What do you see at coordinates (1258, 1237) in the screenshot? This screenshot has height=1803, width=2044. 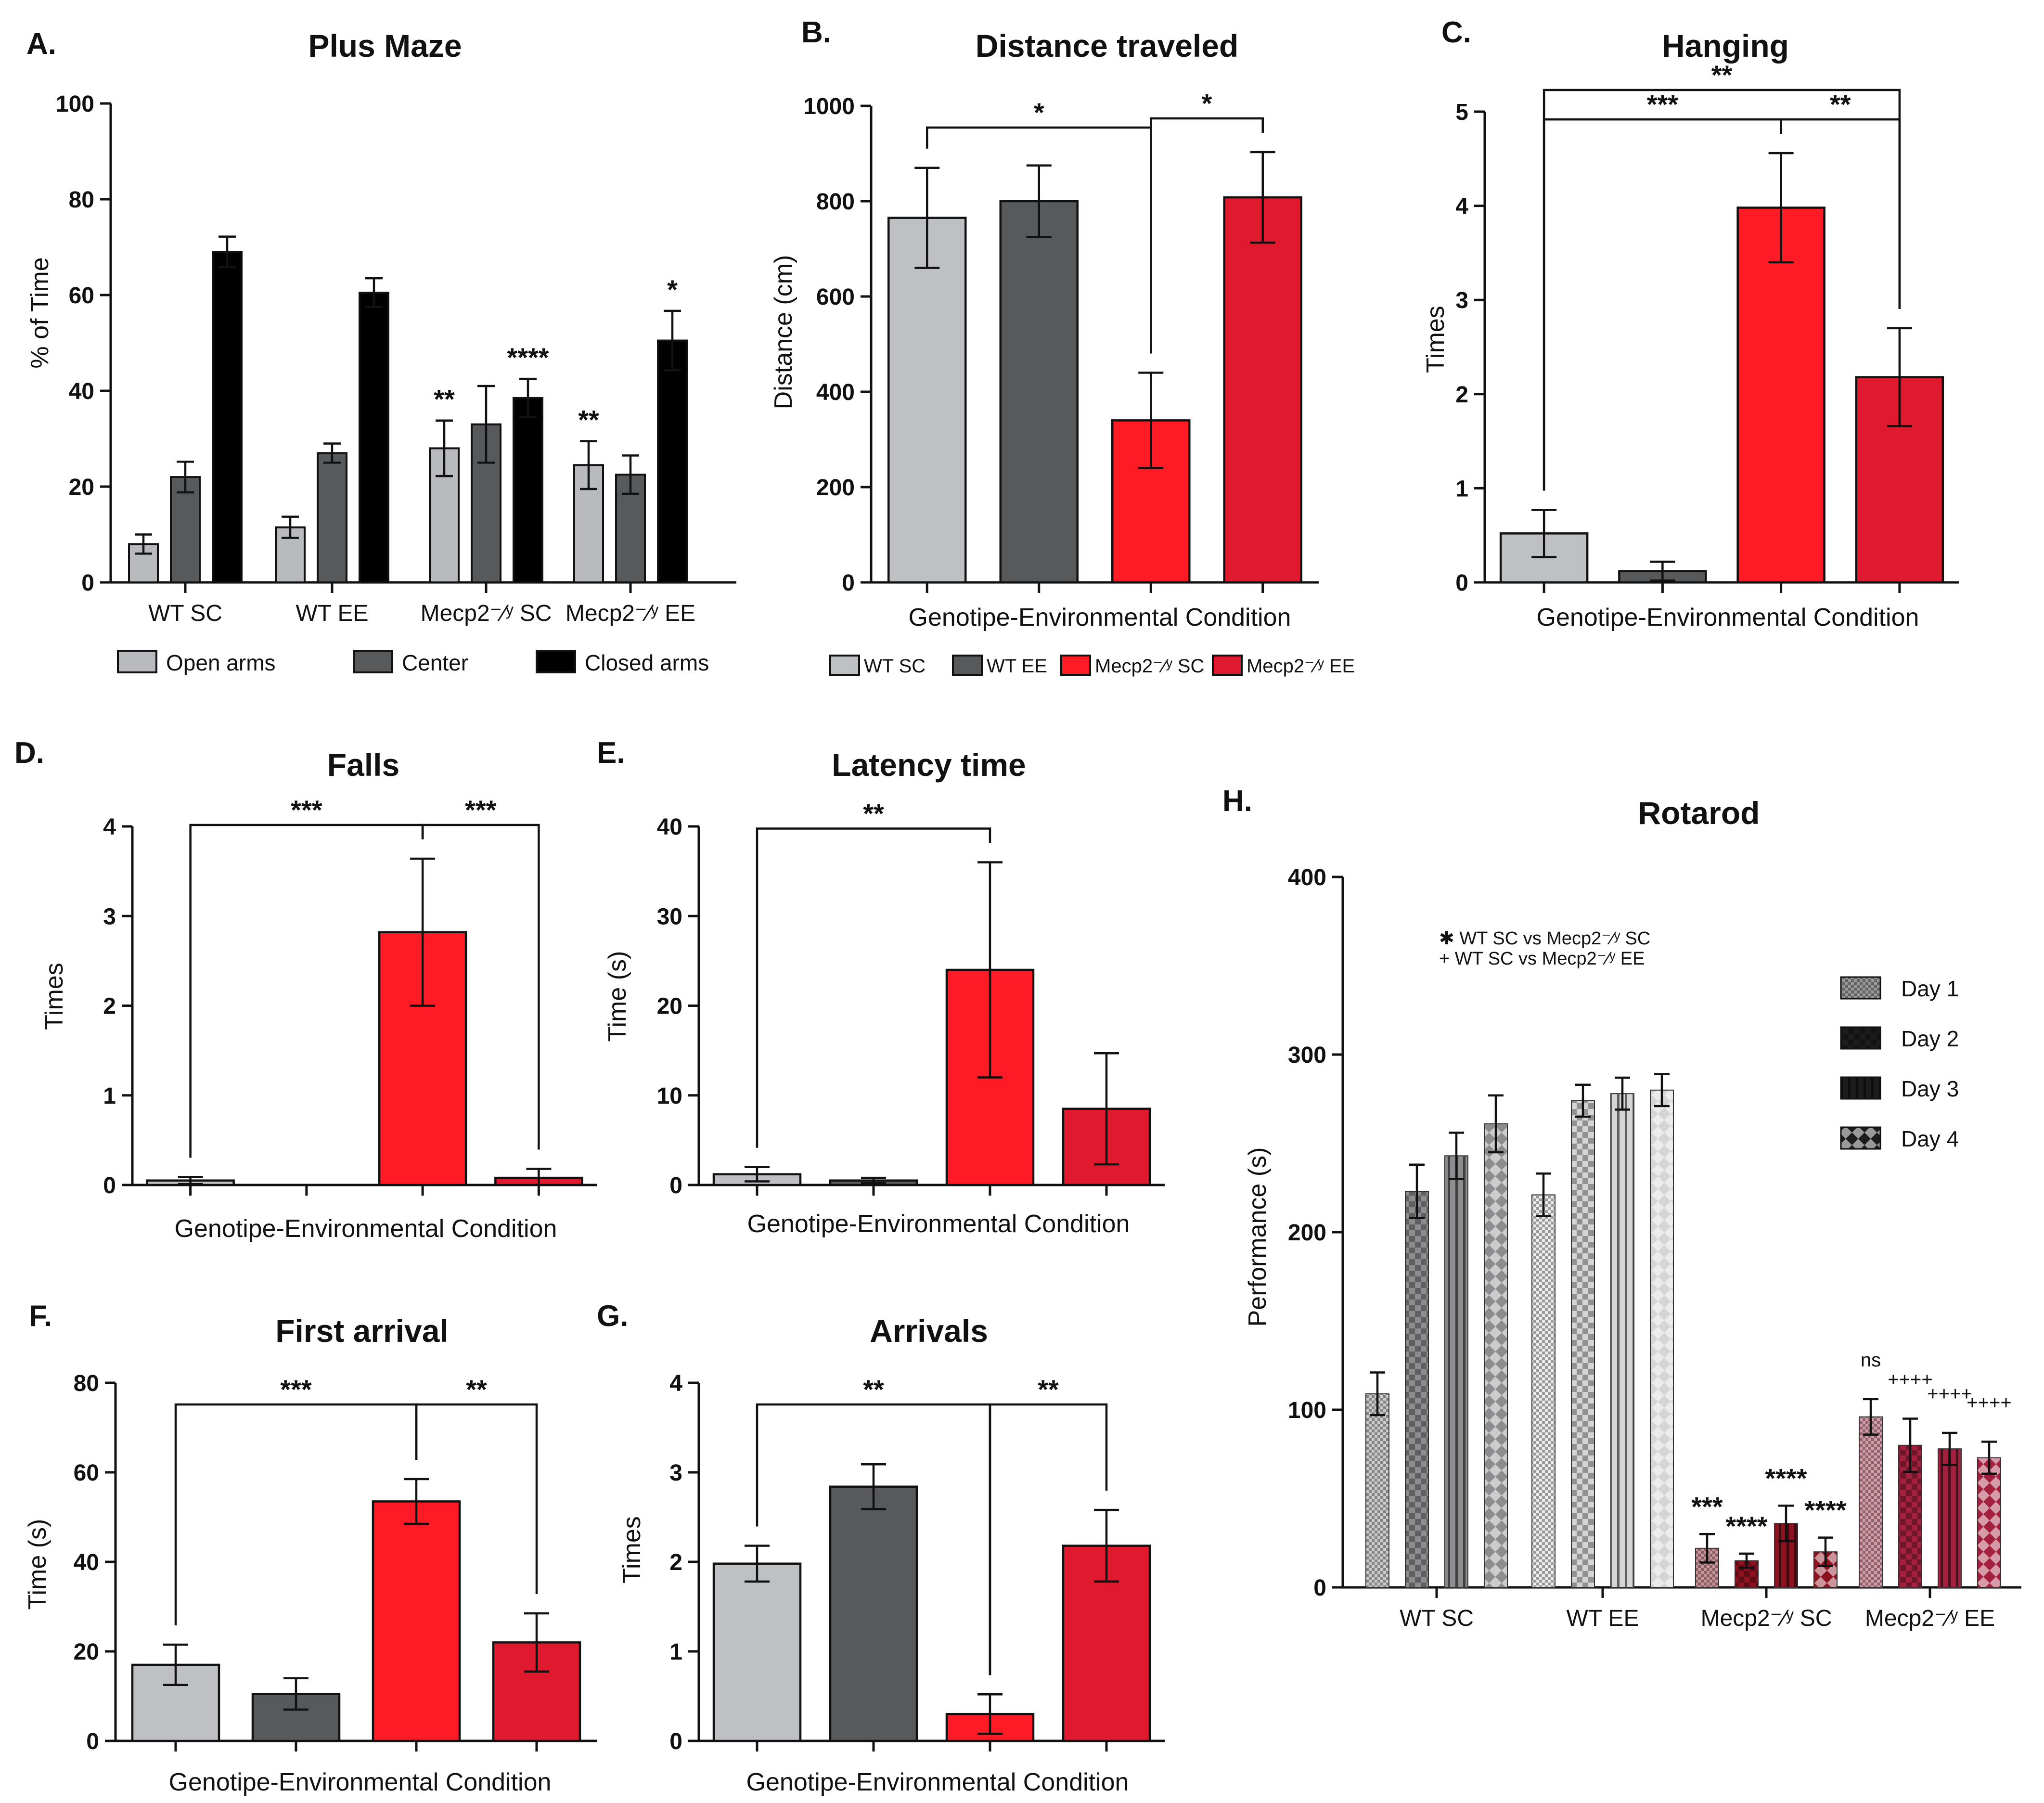 I see `y-axis-title-h: Performance (s)` at bounding box center [1258, 1237].